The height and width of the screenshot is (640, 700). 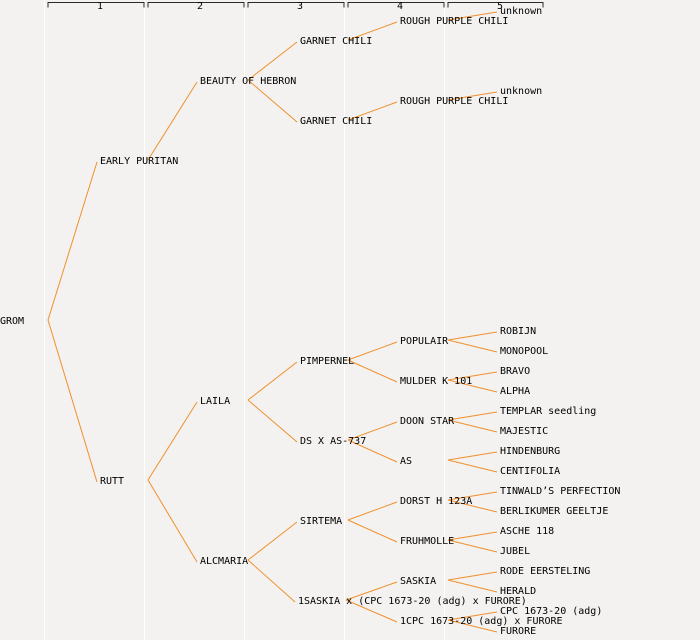 What do you see at coordinates (436, 381) in the screenshot?
I see `variety-label: MULDER K 101` at bounding box center [436, 381].